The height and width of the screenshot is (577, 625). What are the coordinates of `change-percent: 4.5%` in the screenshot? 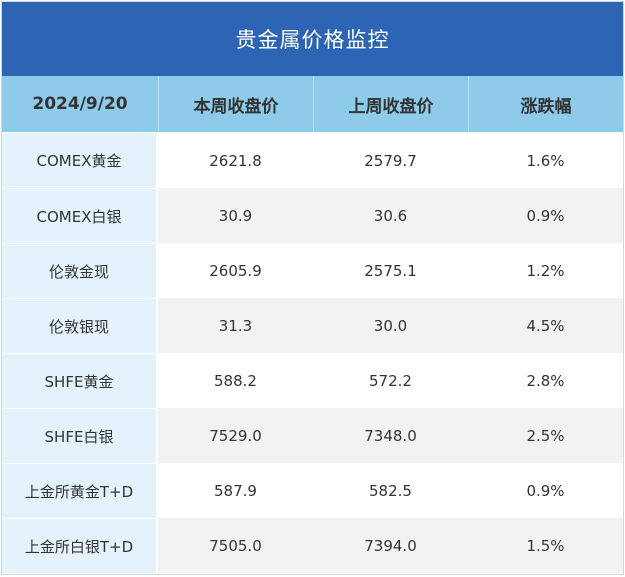 It's located at (545, 325).